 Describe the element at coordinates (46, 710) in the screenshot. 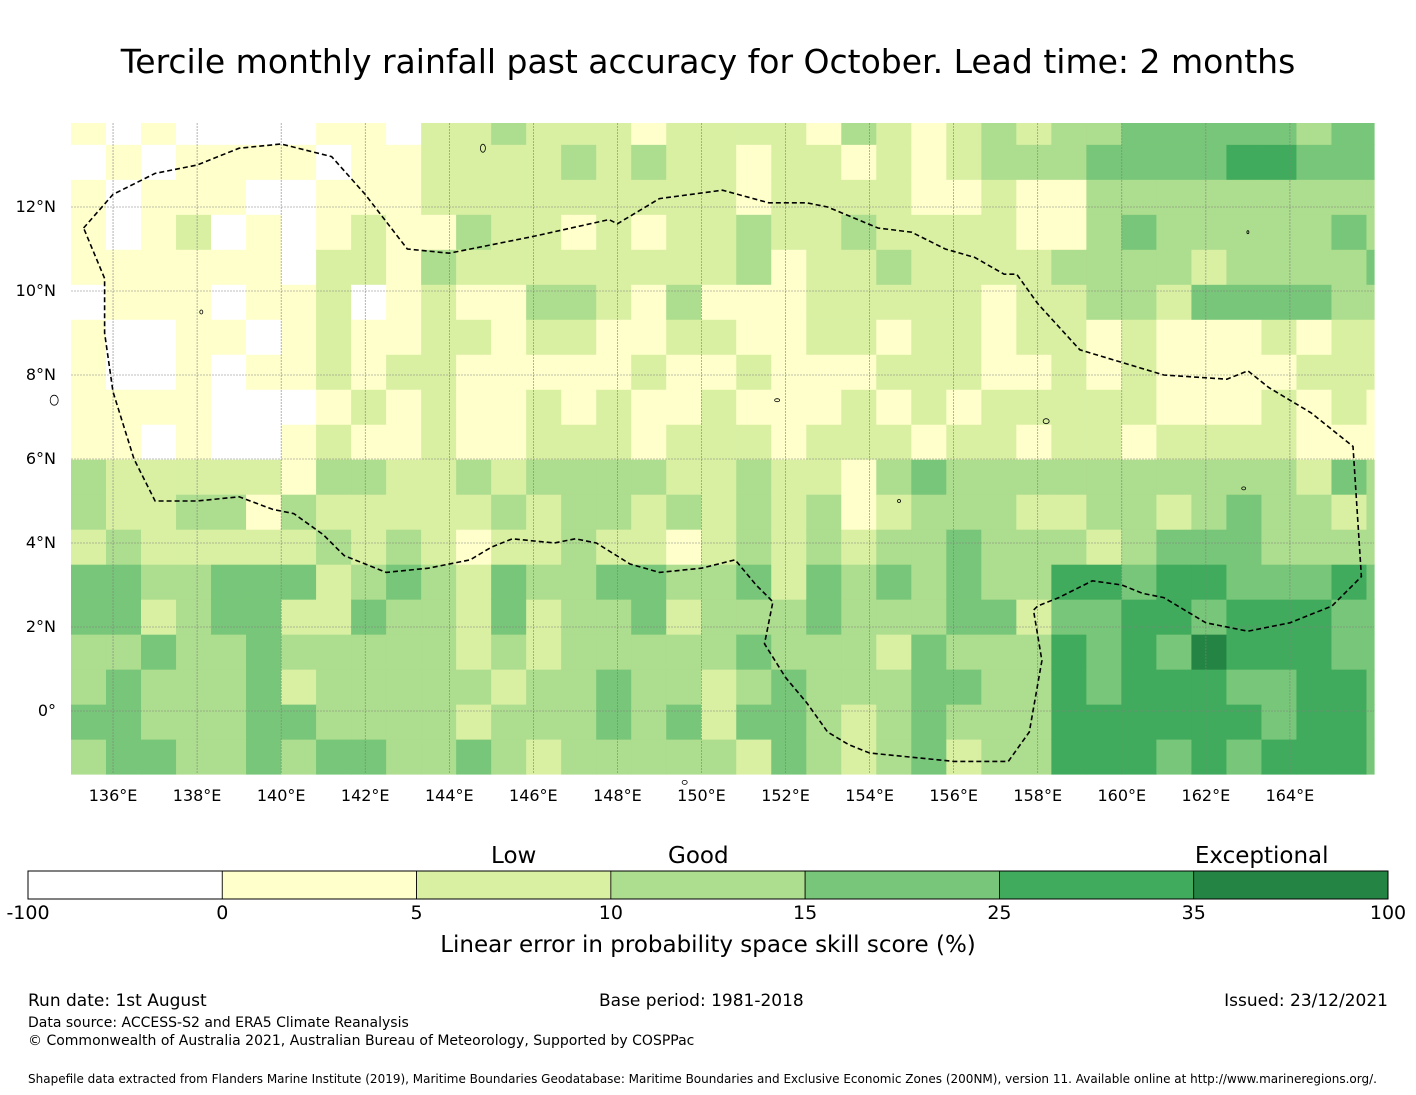

I see `latitude-tick-label: 0°` at that location.